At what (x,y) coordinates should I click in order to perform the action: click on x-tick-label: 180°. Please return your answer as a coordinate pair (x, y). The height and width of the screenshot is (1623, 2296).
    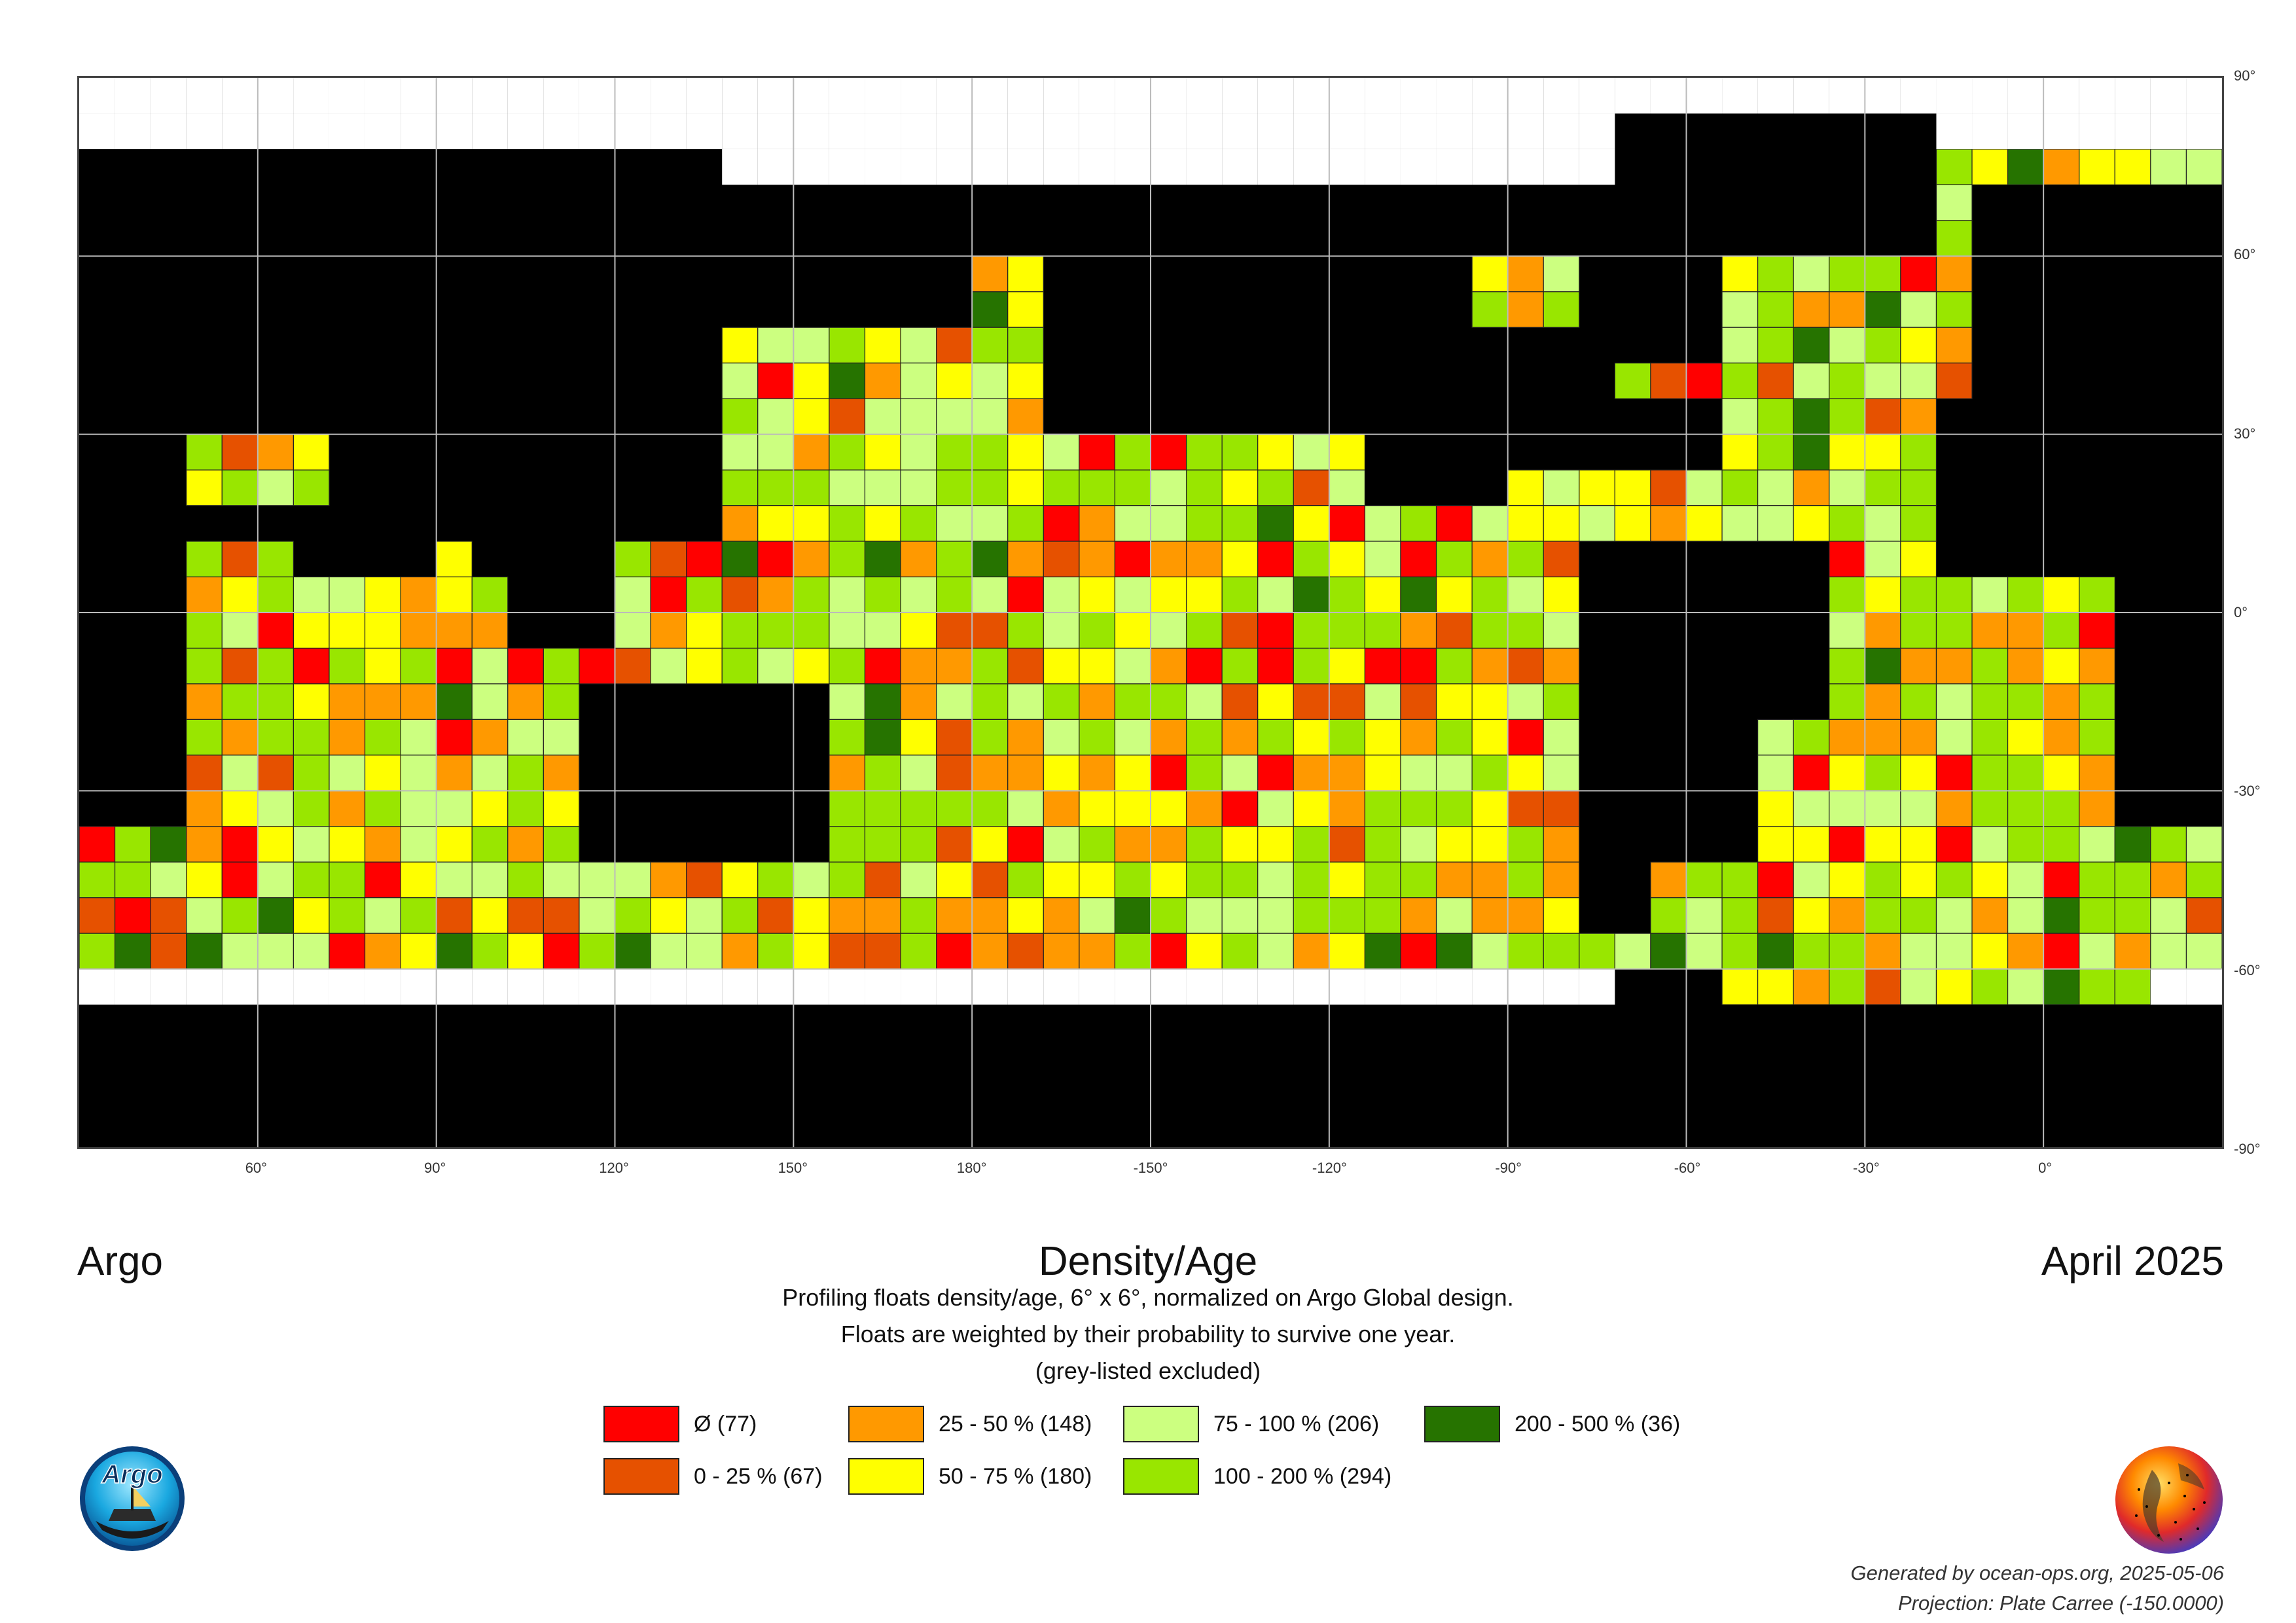
    Looking at the image, I should click on (971, 1168).